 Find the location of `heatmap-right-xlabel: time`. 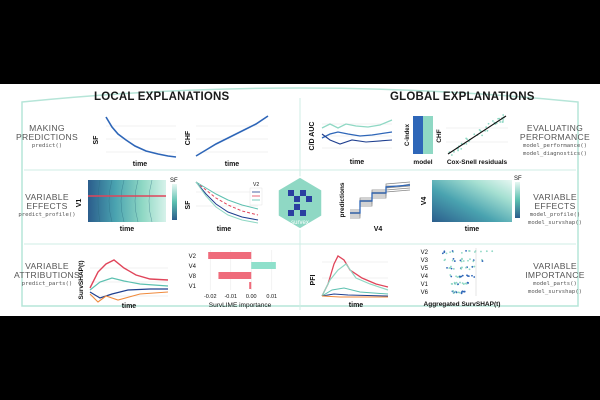

heatmap-right-xlabel: time is located at coordinates (472, 229).